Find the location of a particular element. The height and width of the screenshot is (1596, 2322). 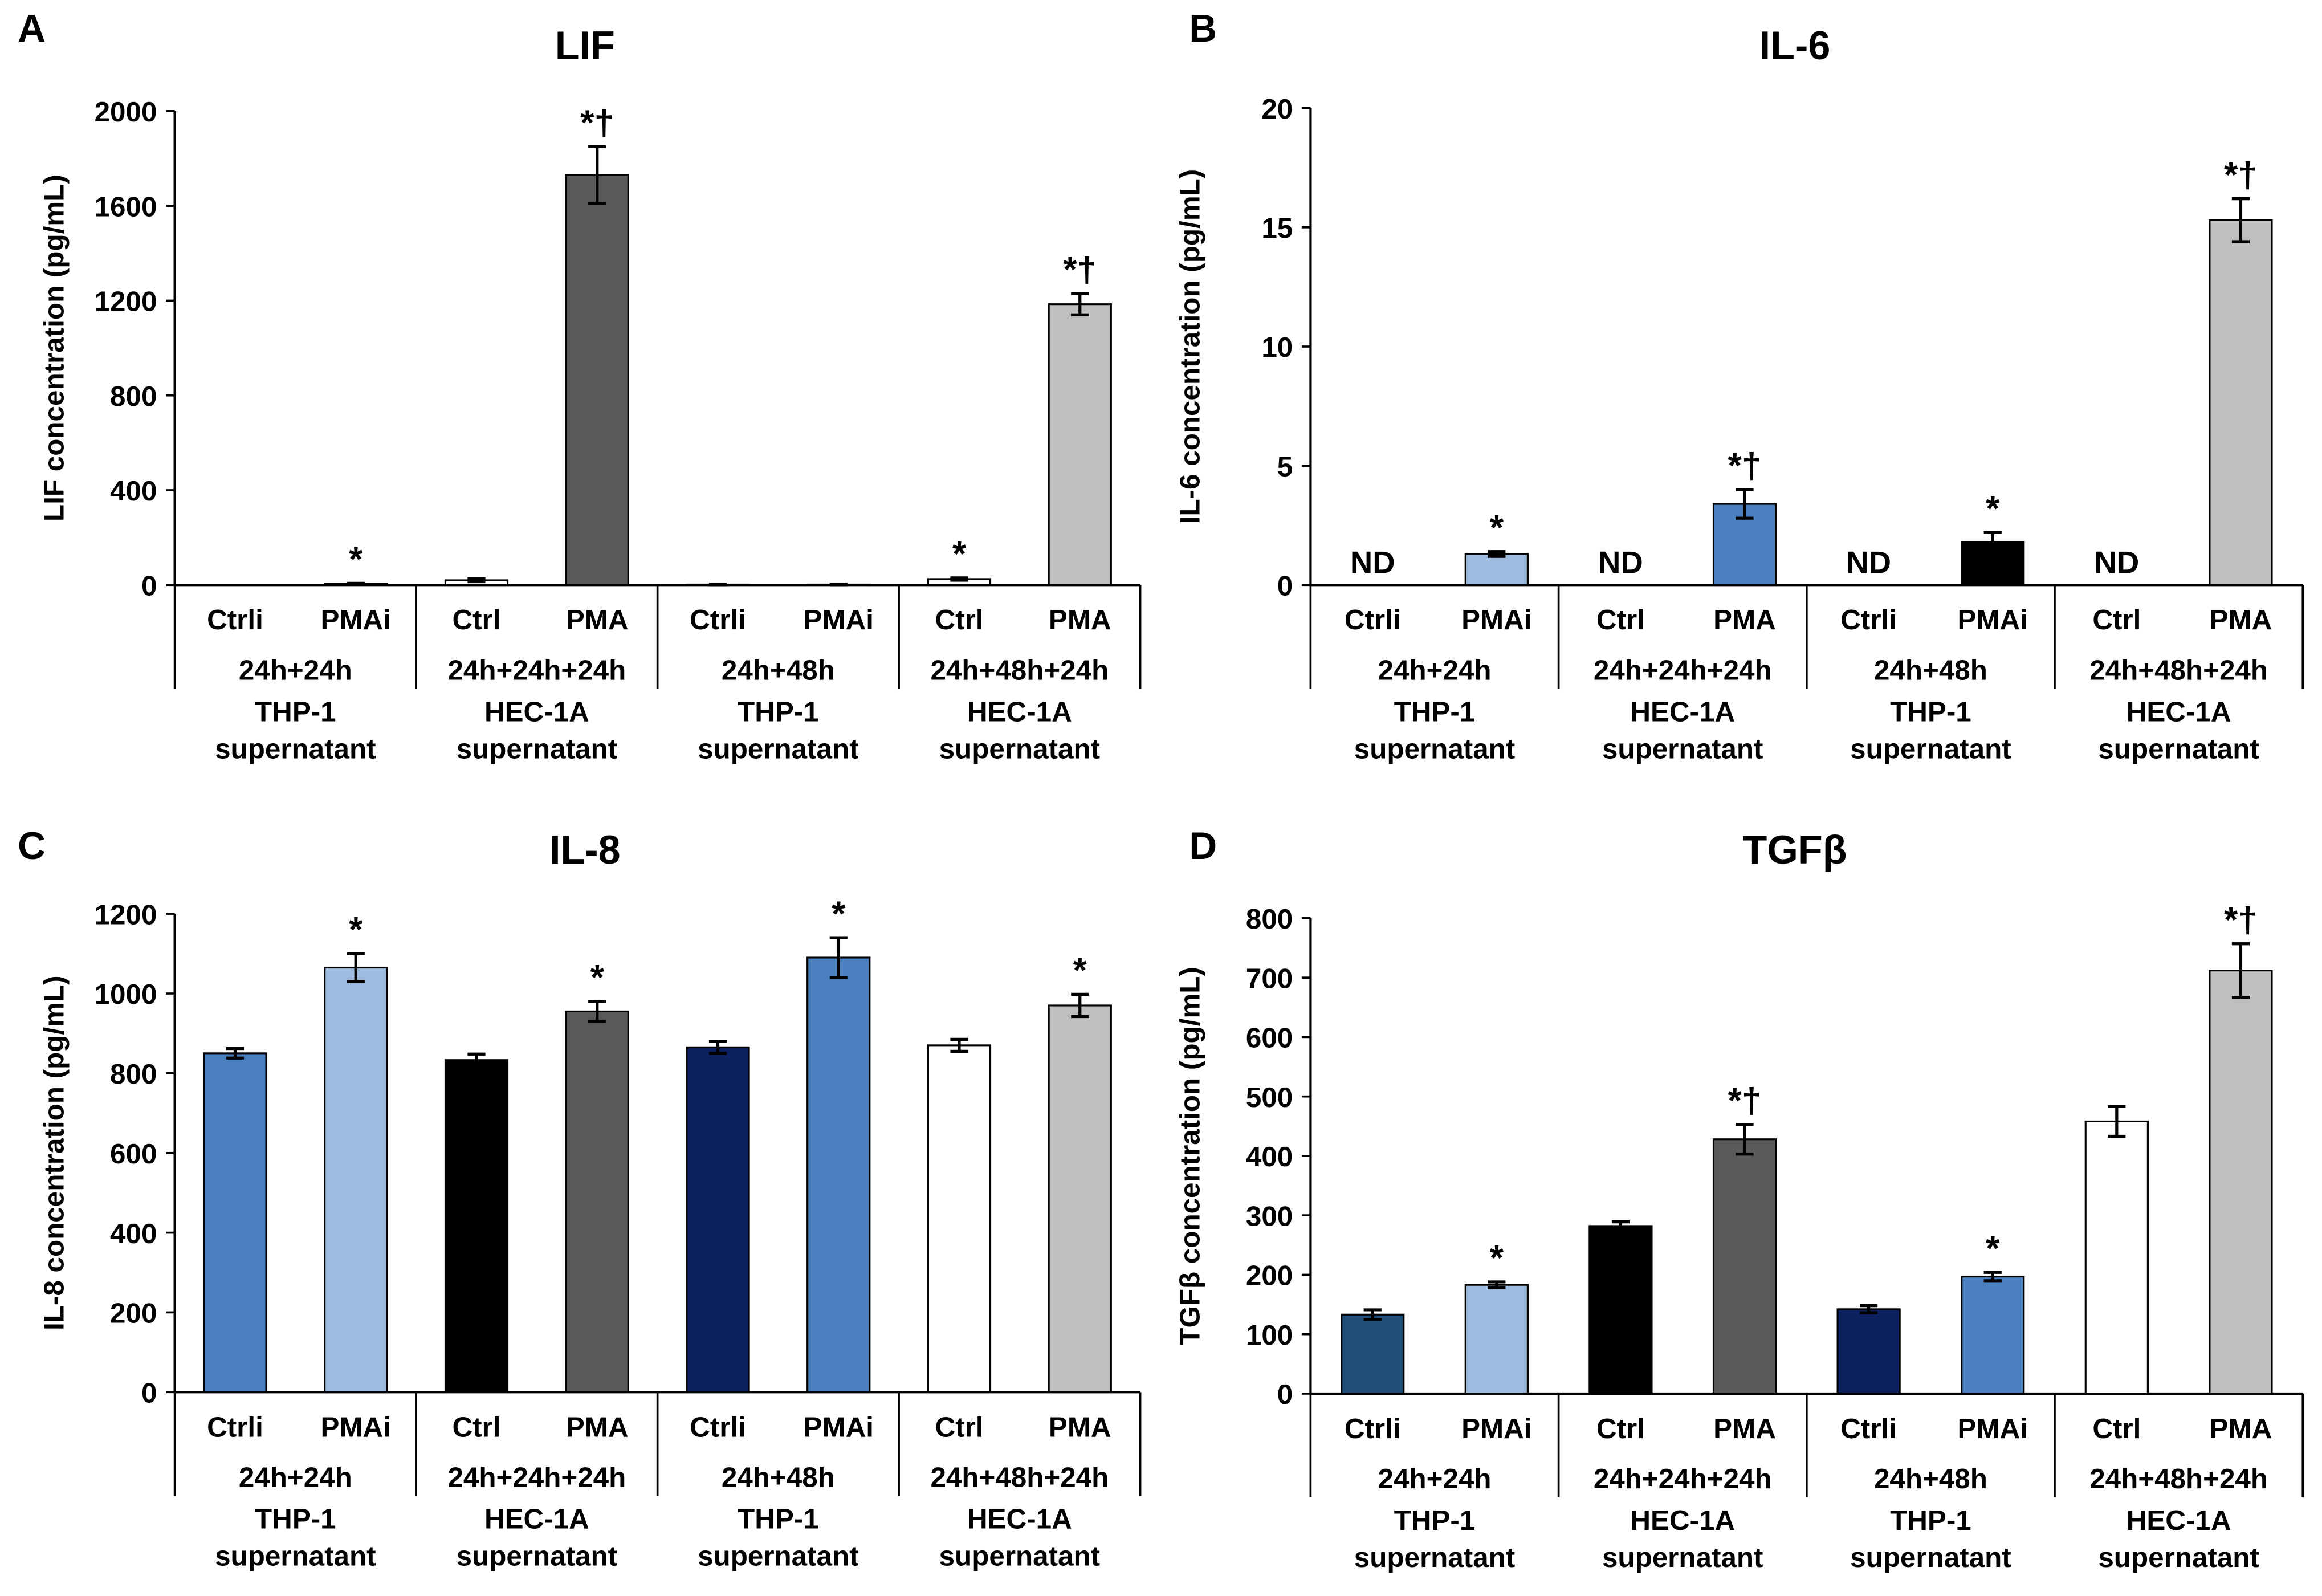

y-tick-label: 700 is located at coordinates (1269, 978).